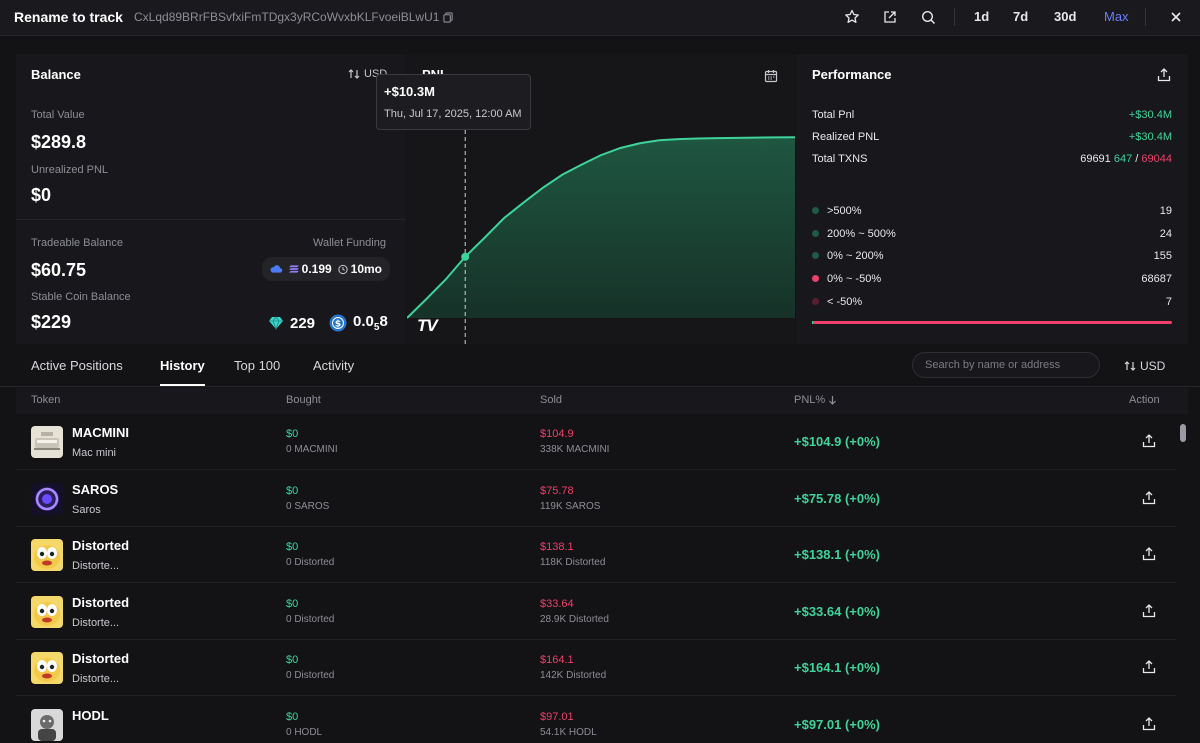 This screenshot has height=743, width=1200. Describe the element at coordinates (557, 434) in the screenshot. I see `sold-value: $104.9` at that location.